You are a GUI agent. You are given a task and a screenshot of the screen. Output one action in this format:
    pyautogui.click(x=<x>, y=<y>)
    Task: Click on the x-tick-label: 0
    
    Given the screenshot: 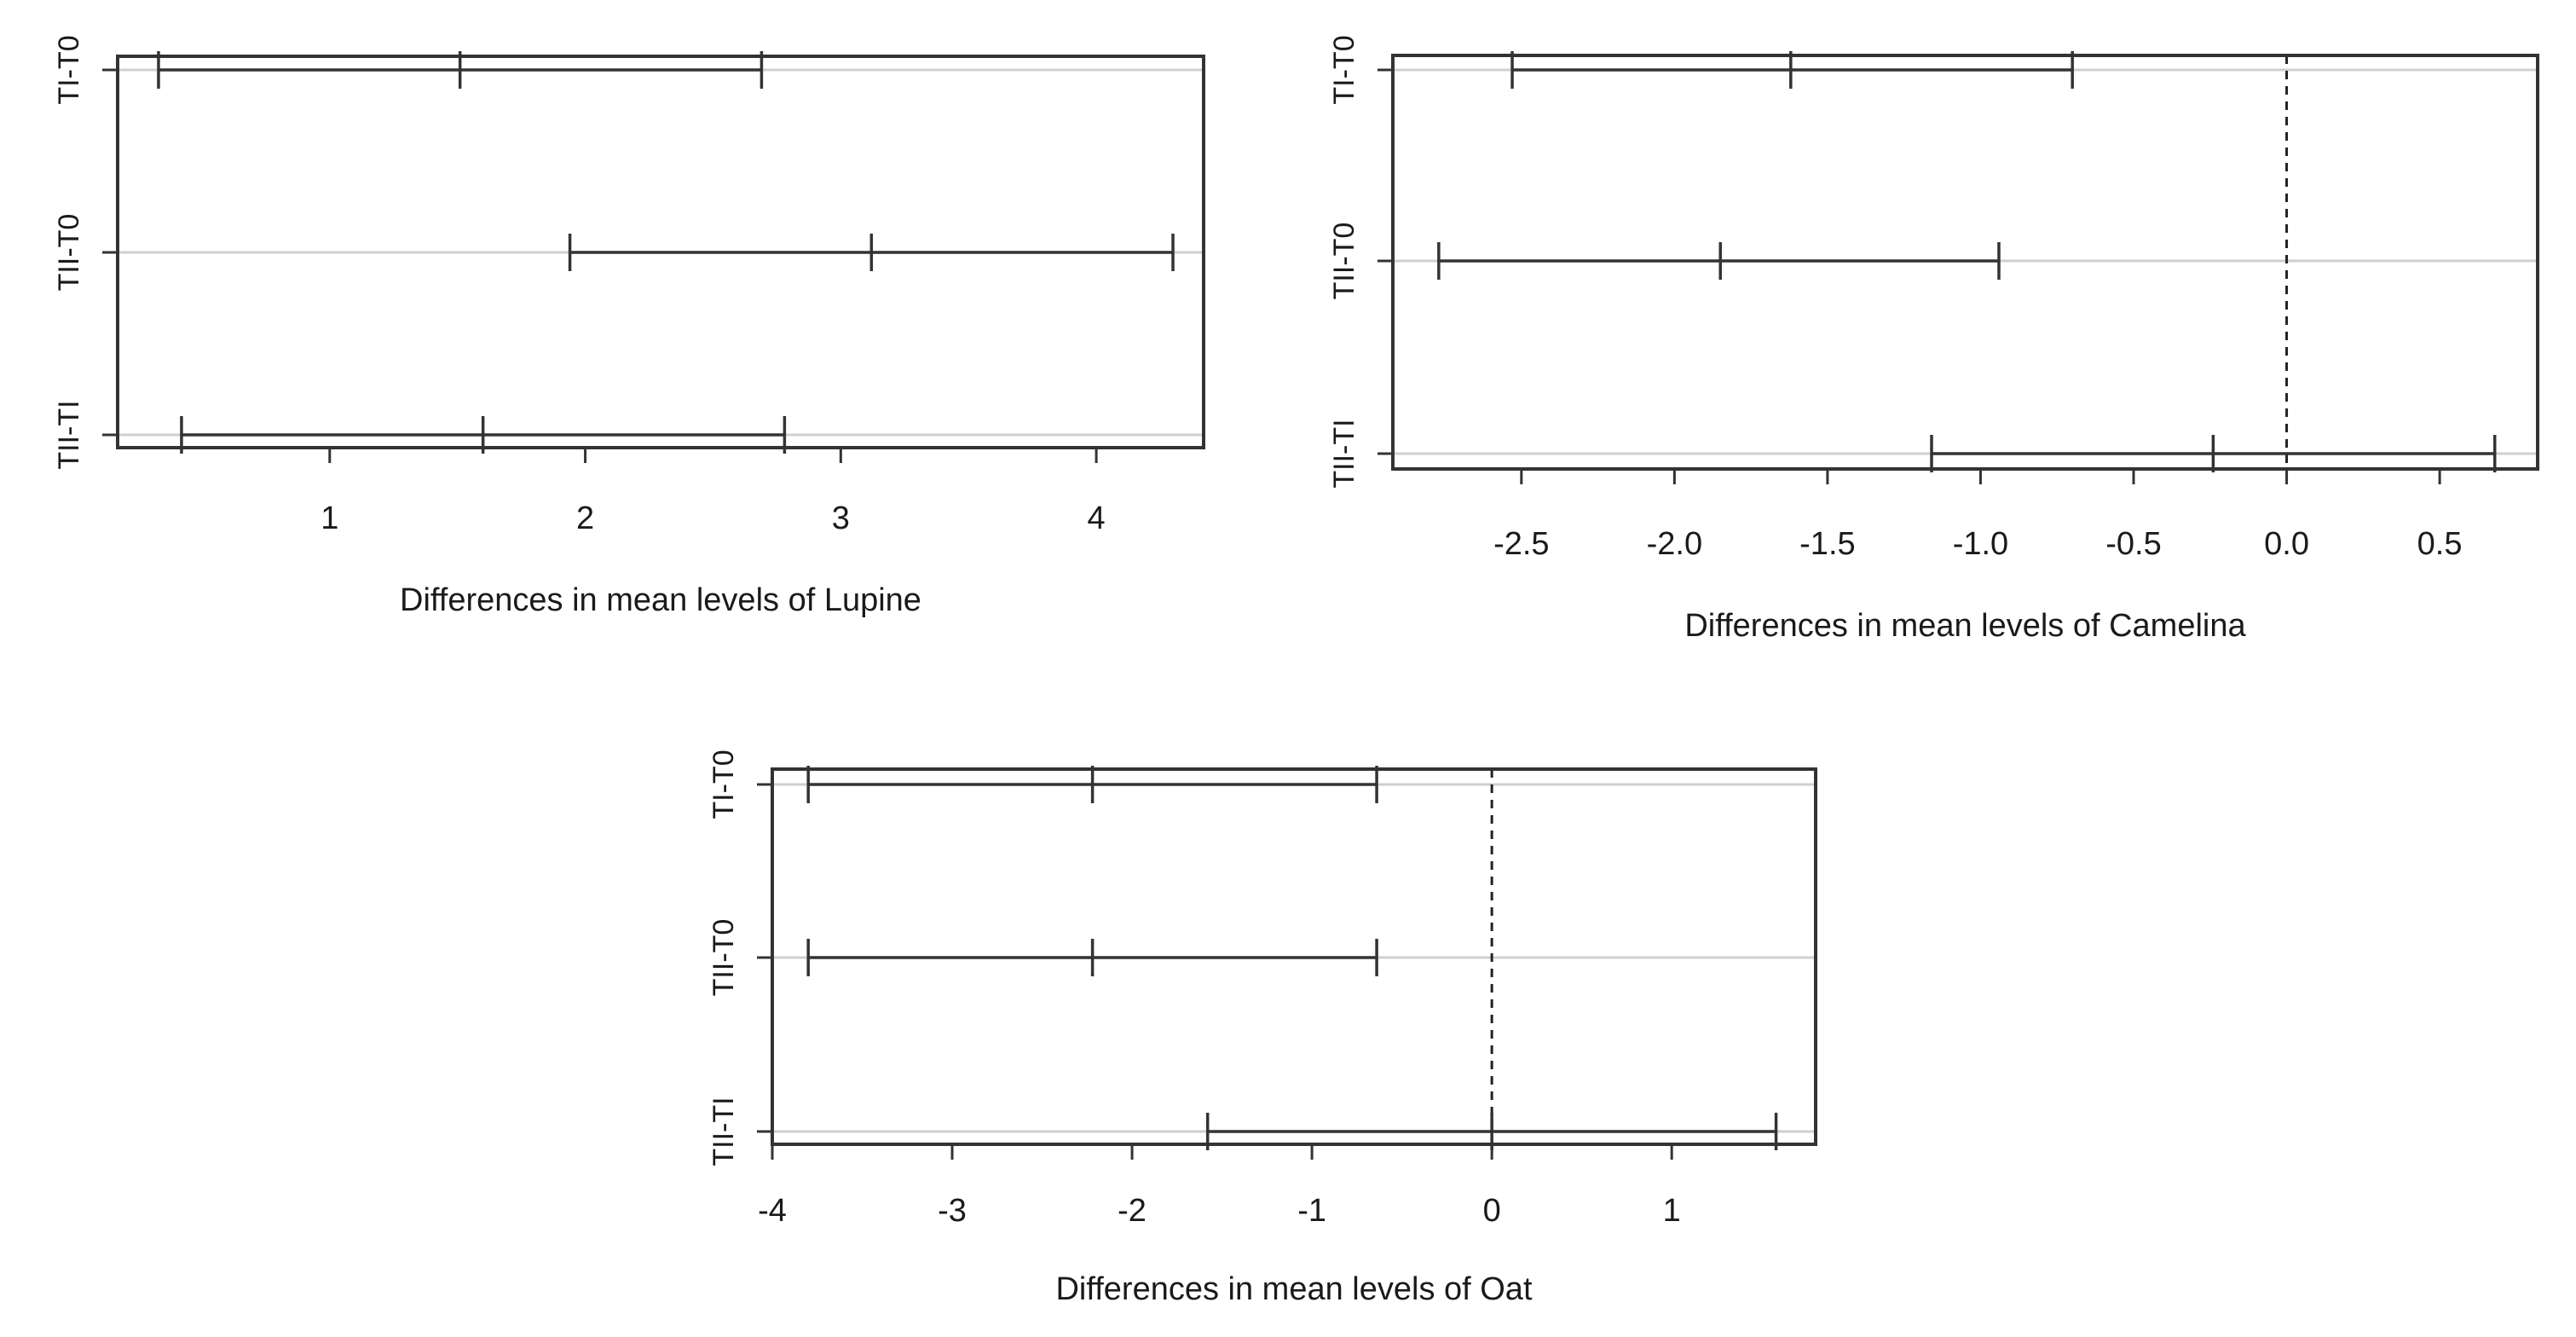 What is the action you would take?
    pyautogui.click(x=1492, y=1211)
    